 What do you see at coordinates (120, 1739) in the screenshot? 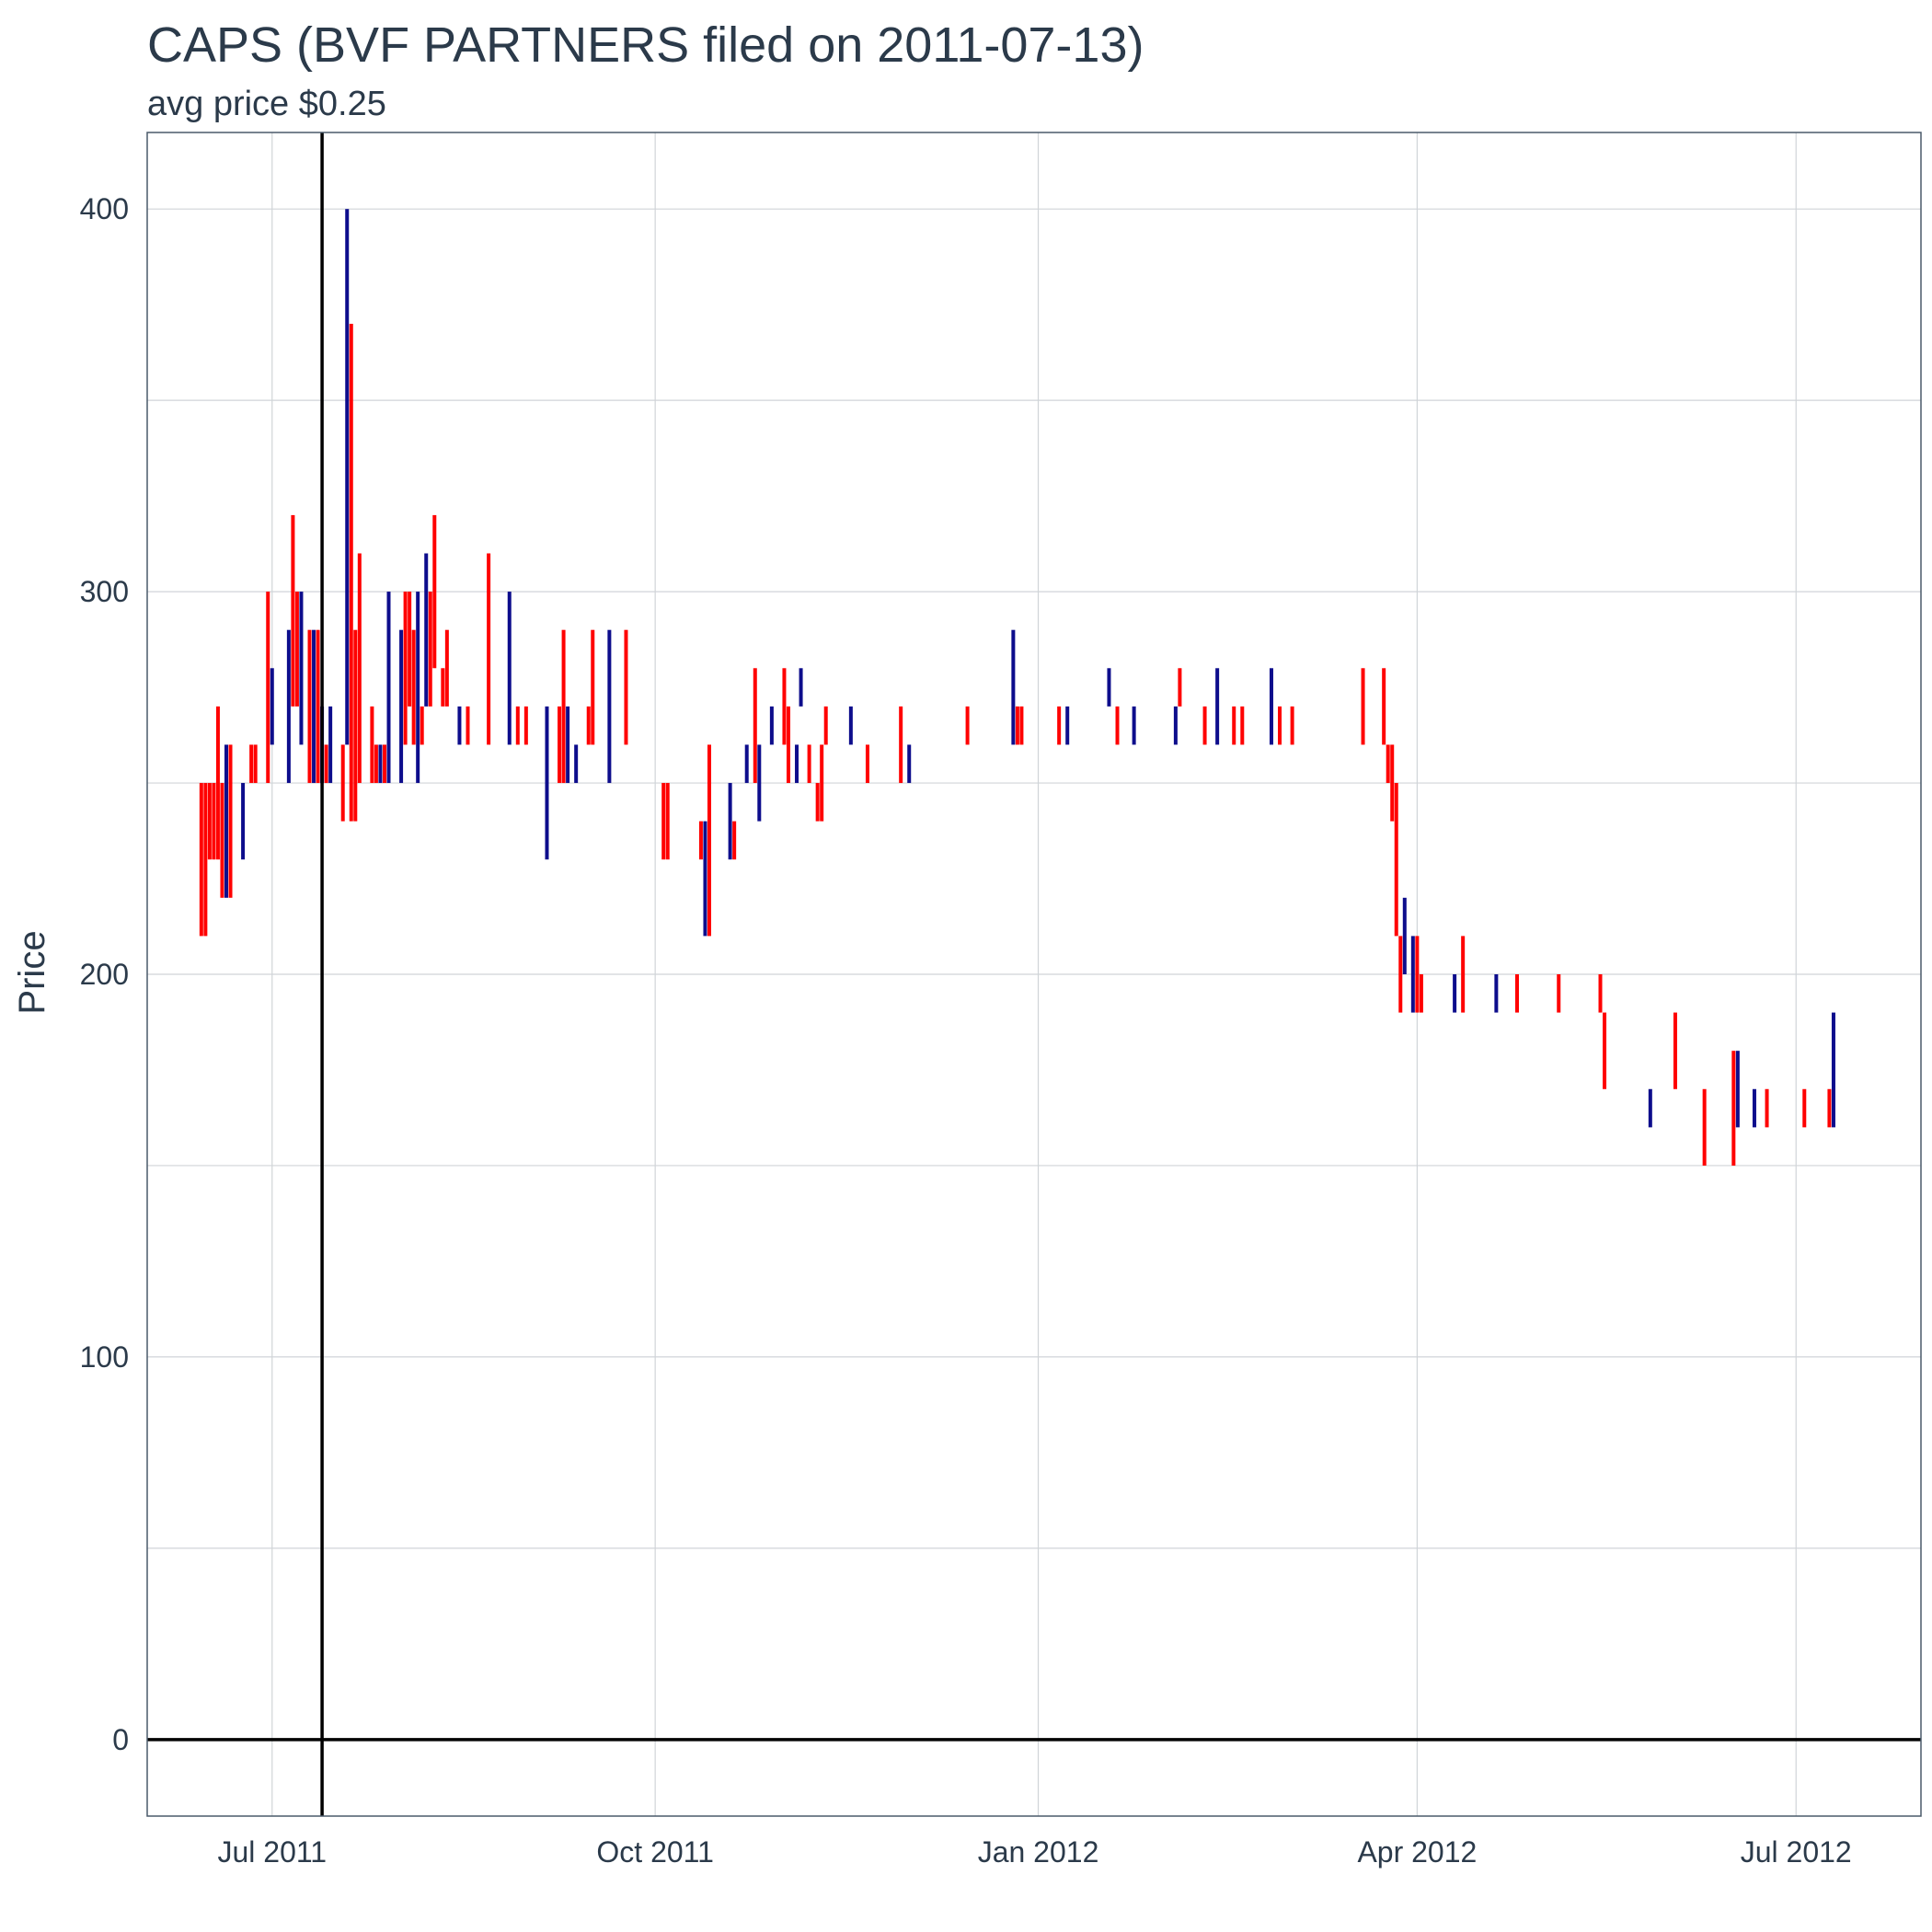
I see `y-tick-label: 0` at bounding box center [120, 1739].